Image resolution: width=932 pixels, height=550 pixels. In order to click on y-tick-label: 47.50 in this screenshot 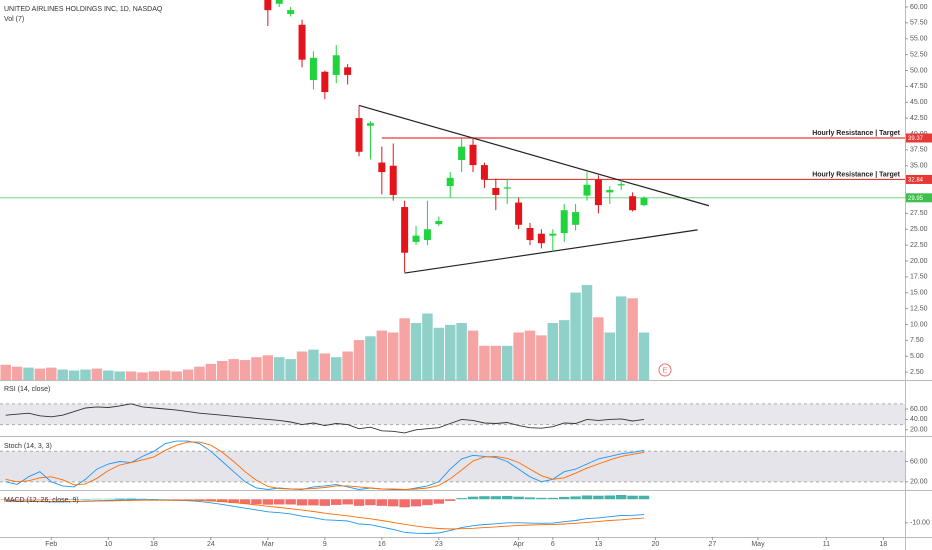, I will do `click(919, 86)`.